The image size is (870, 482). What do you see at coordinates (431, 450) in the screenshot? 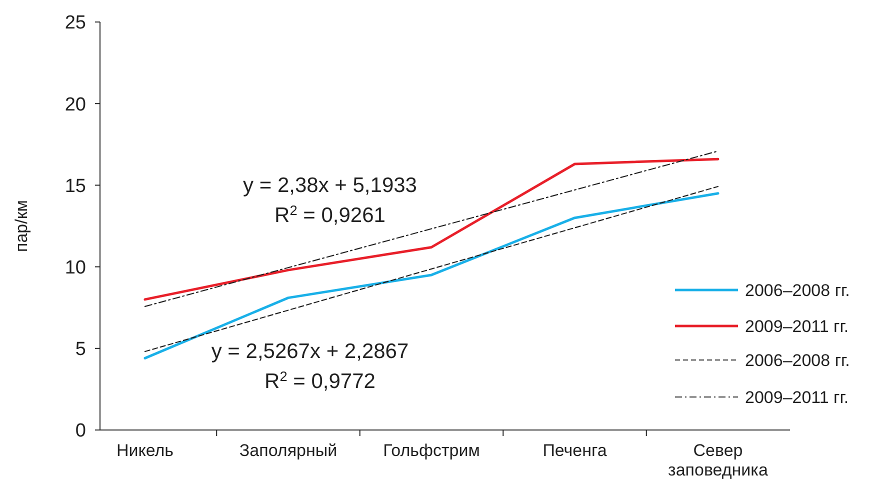
I see `x-tick-label: Гольфстрим` at bounding box center [431, 450].